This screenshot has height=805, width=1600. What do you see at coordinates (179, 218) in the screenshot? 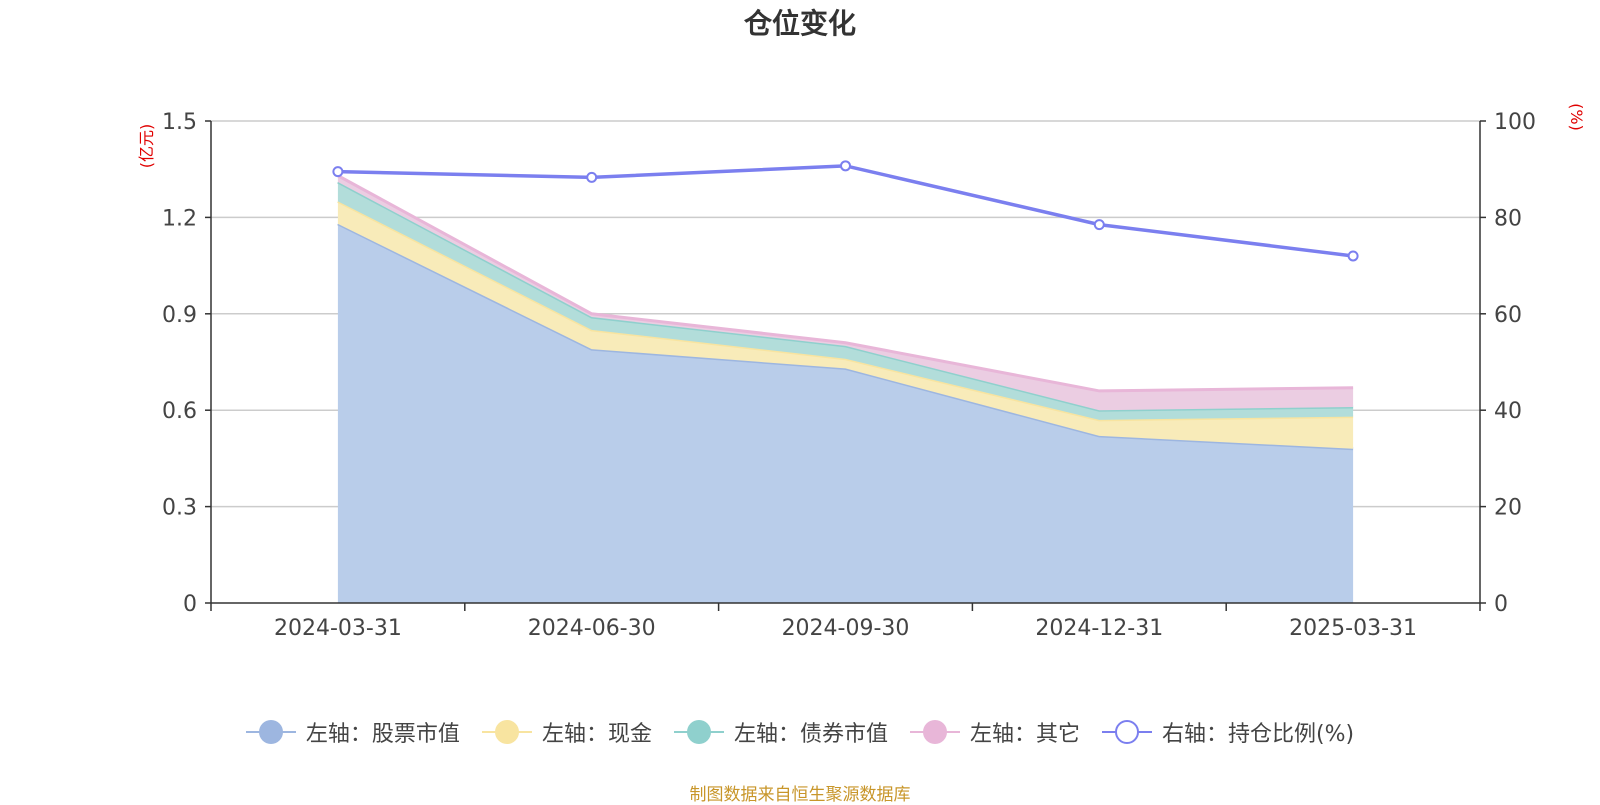
I see `left-axis-tick-label: 1.2` at bounding box center [179, 218].